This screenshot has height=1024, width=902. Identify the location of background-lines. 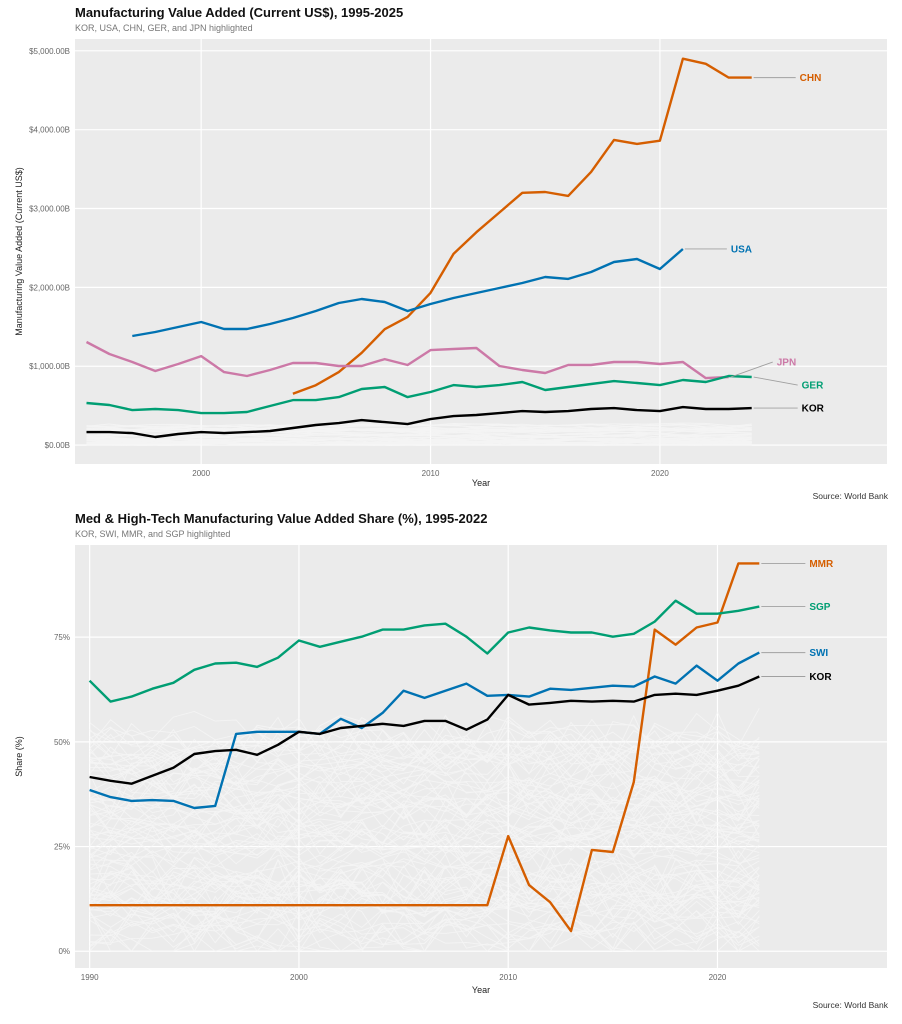
(419, 434).